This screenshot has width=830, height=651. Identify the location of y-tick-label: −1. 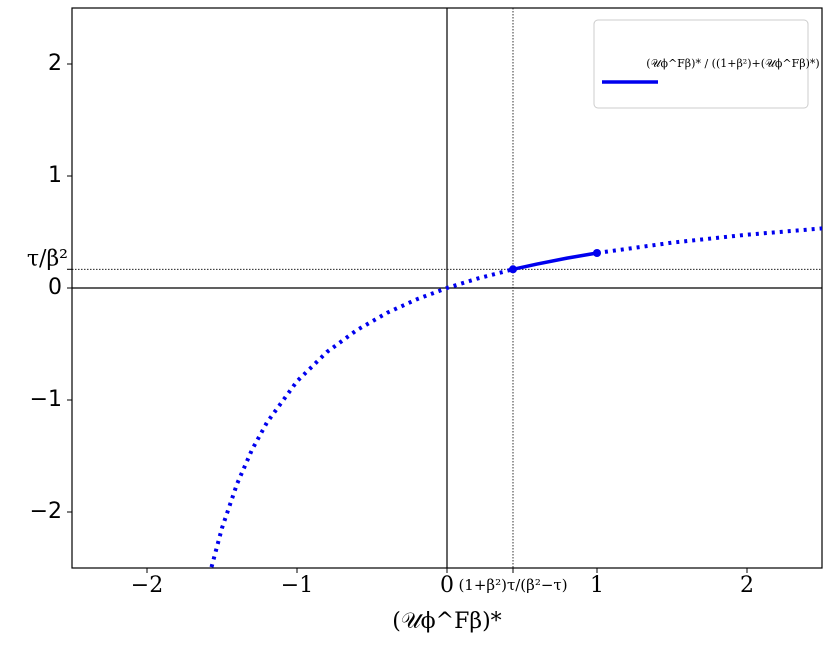
(46, 399).